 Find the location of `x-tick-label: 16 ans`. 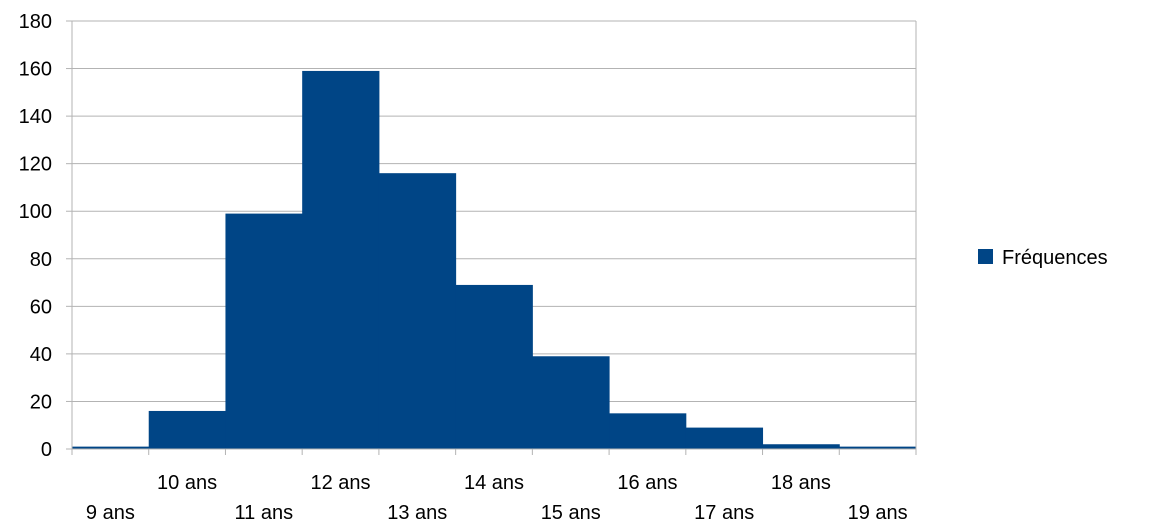

x-tick-label: 16 ans is located at coordinates (647, 483).